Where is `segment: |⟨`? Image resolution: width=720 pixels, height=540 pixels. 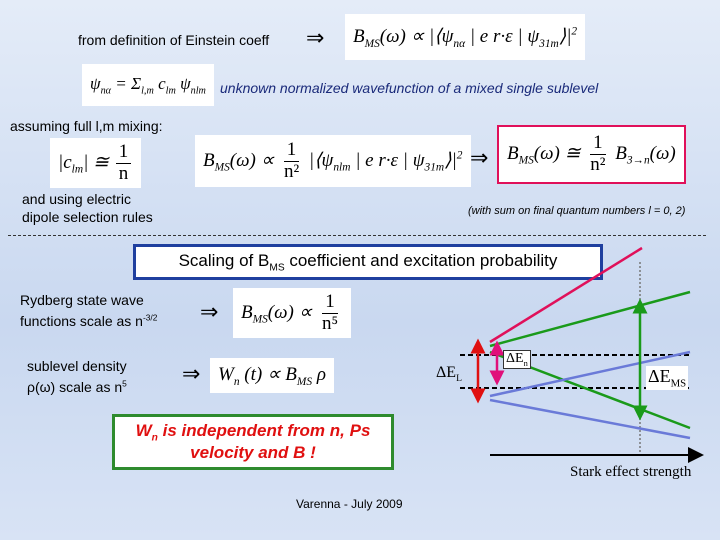
segment: |⟨ is located at coordinates (313, 160).